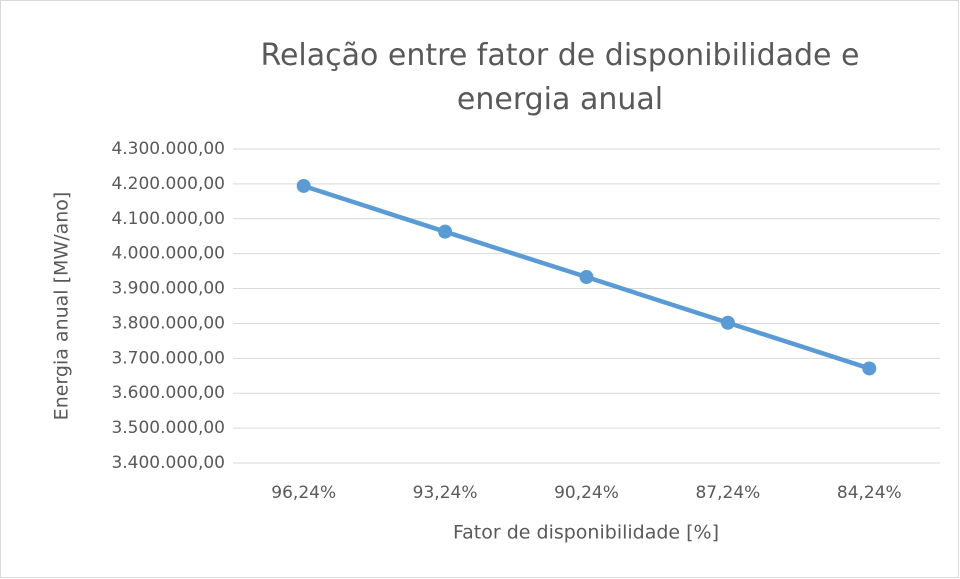 Image resolution: width=960 pixels, height=579 pixels. Describe the element at coordinates (62, 306) in the screenshot. I see `y-axis-title: Energia anual [MW/ano]` at that location.